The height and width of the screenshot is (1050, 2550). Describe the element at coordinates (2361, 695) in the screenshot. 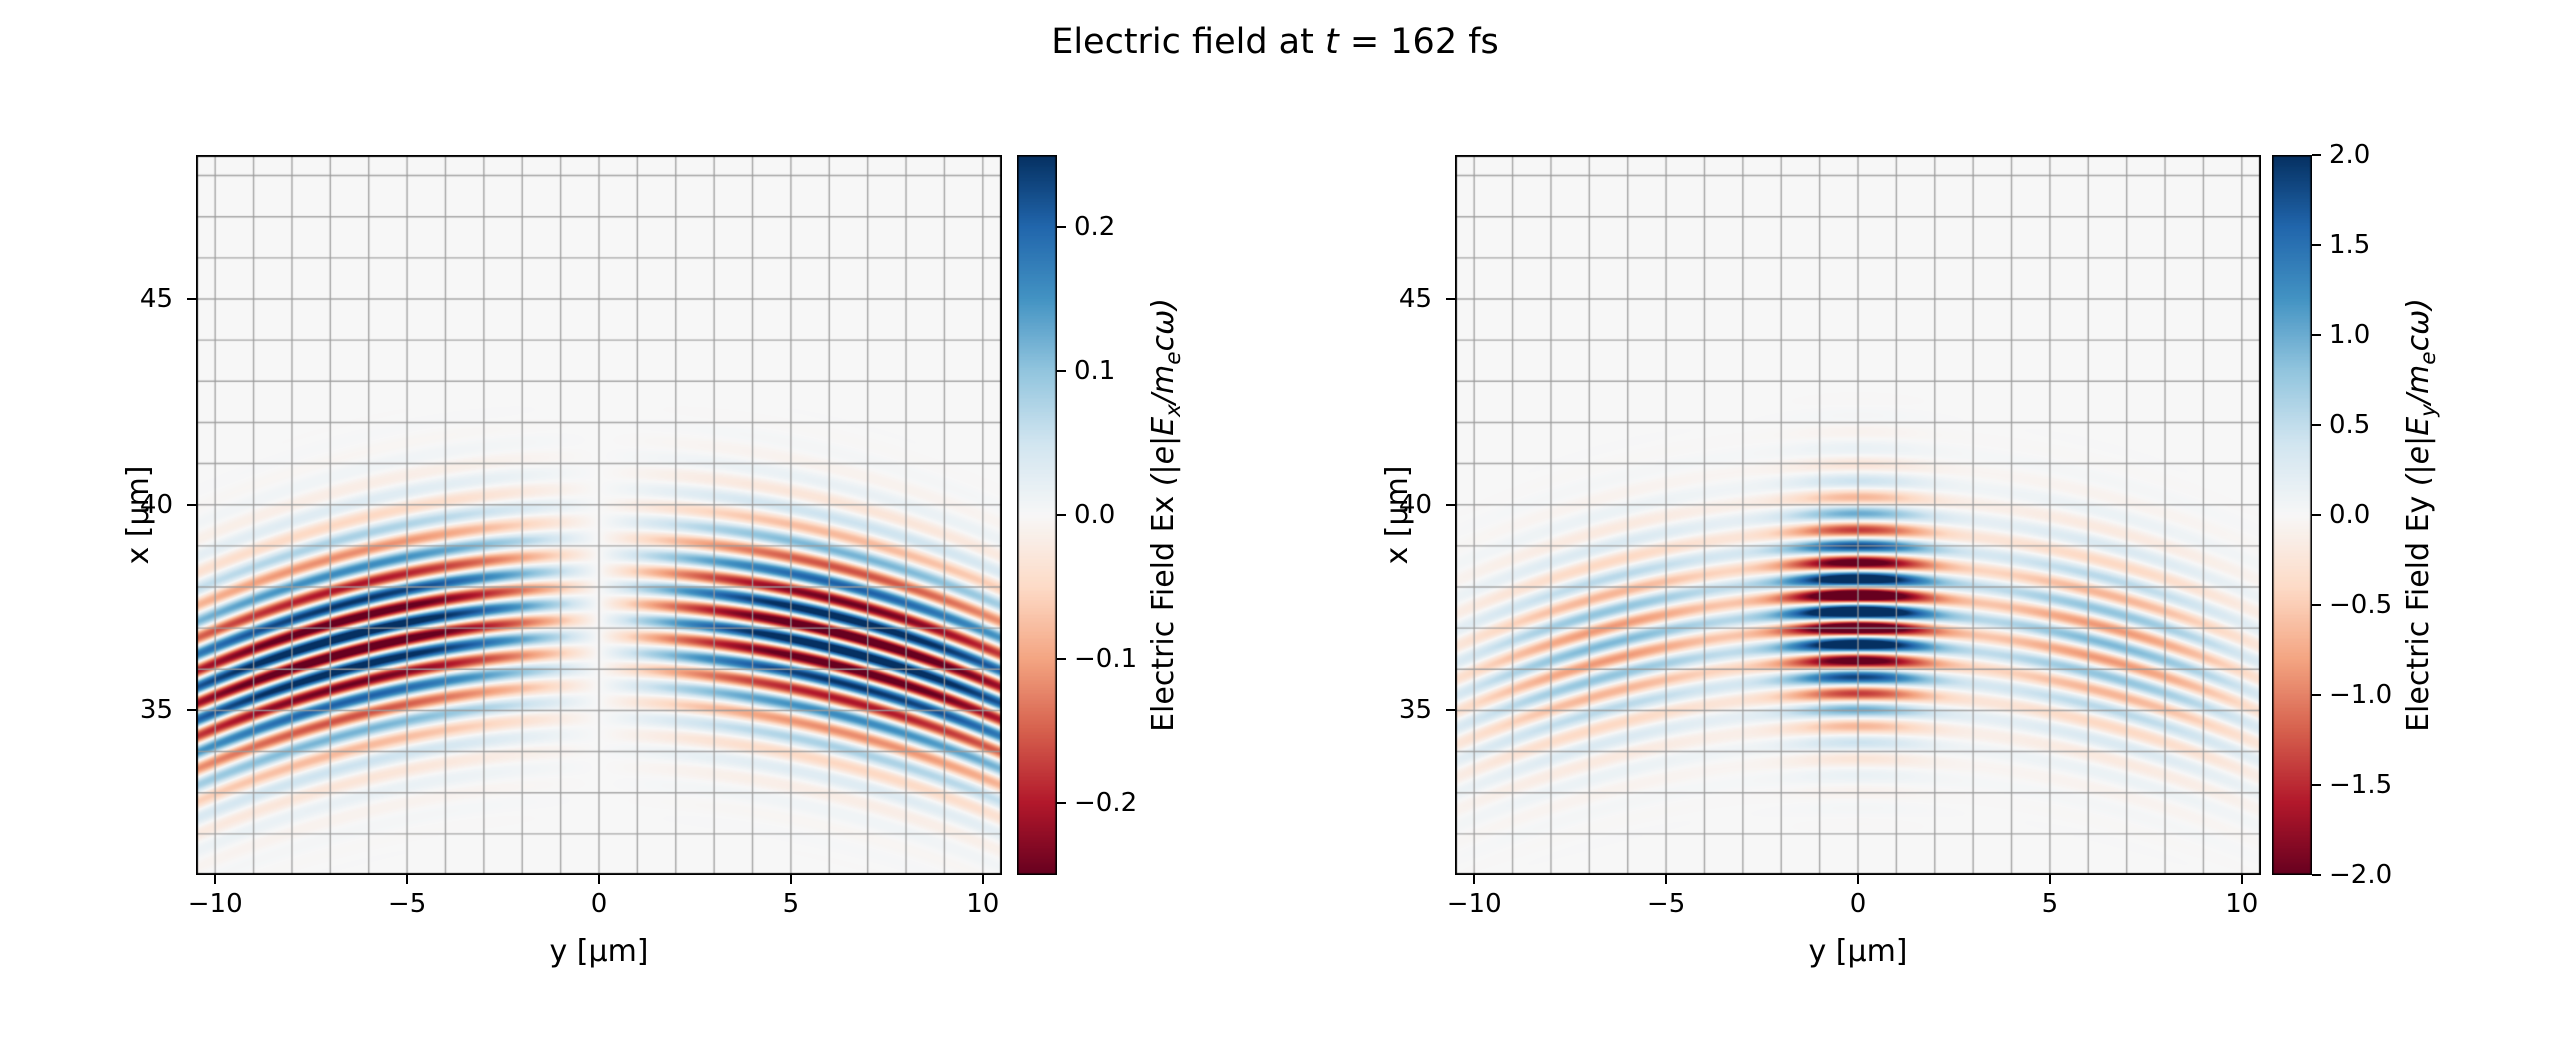

I see `tick-label: −1.0` at that location.